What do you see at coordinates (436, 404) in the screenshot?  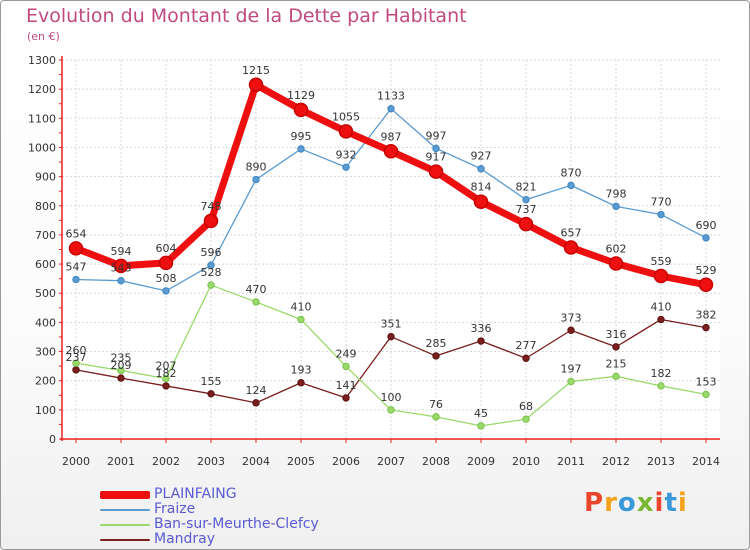 I see `data-label: 76` at bounding box center [436, 404].